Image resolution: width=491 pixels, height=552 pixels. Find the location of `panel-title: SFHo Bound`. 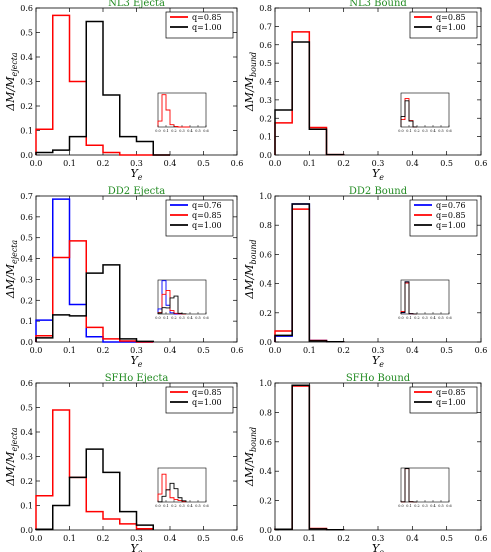

panel-title: SFHo Bound is located at coordinates (378, 378).